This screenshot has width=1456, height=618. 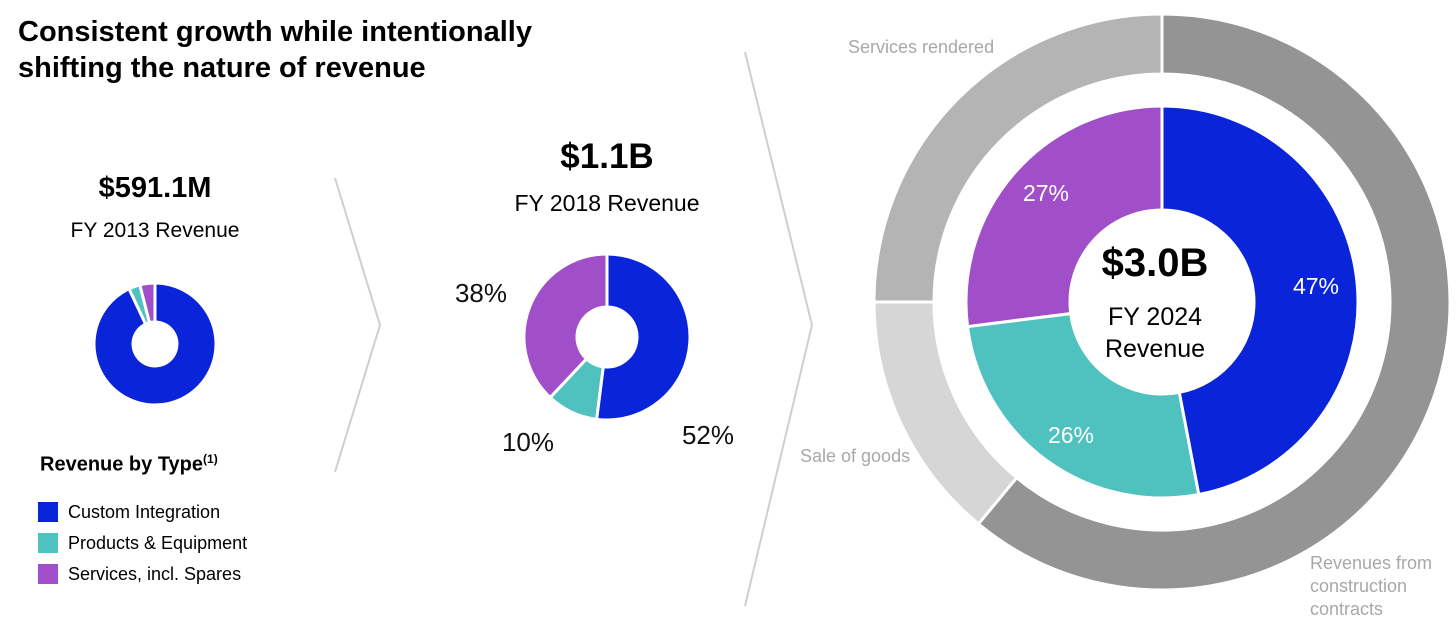 I want to click on donut-fy2018, so click(x=607, y=337).